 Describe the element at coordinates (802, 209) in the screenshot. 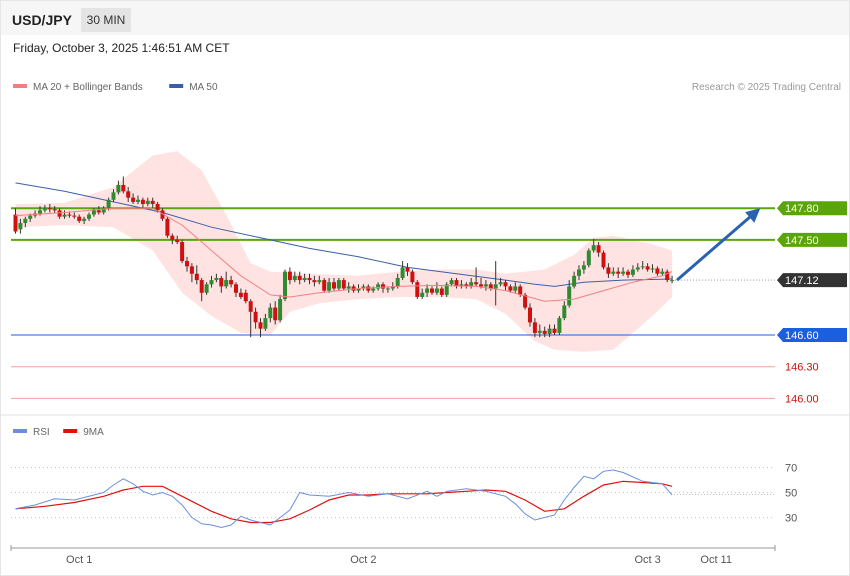

I see `level-label-0: 147.80` at that location.